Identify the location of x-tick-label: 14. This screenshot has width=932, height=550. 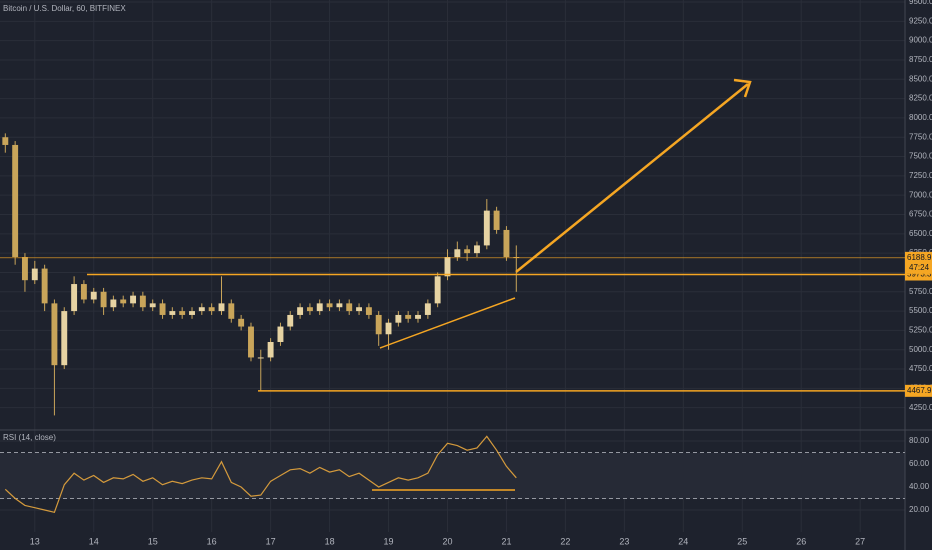
(94, 541).